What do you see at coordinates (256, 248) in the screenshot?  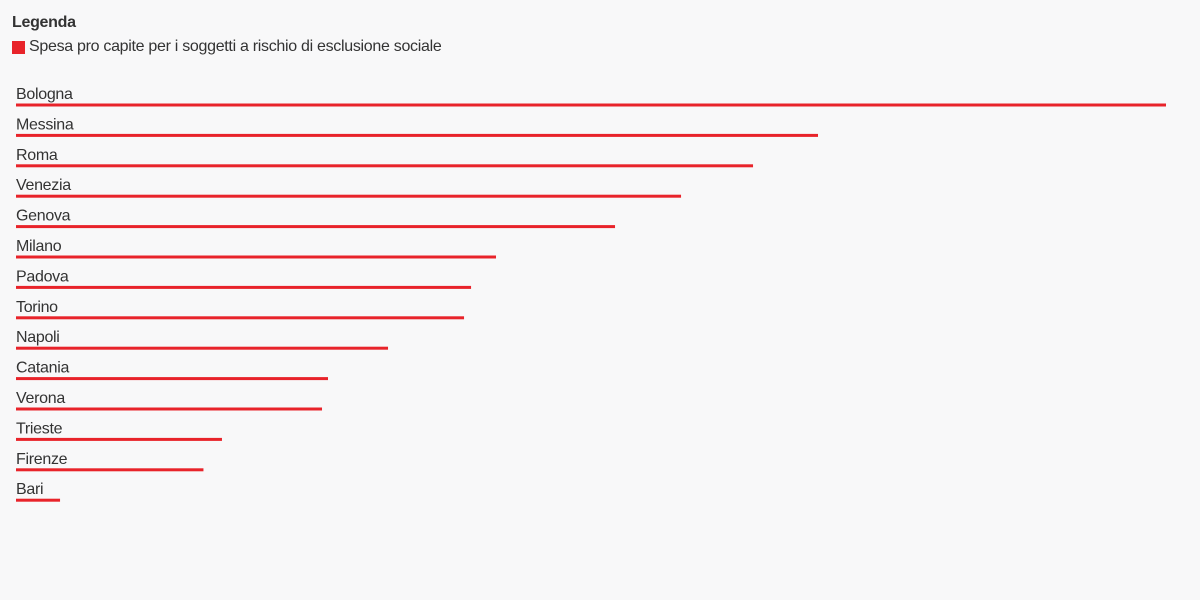 I see `bar-row: Milano` at bounding box center [256, 248].